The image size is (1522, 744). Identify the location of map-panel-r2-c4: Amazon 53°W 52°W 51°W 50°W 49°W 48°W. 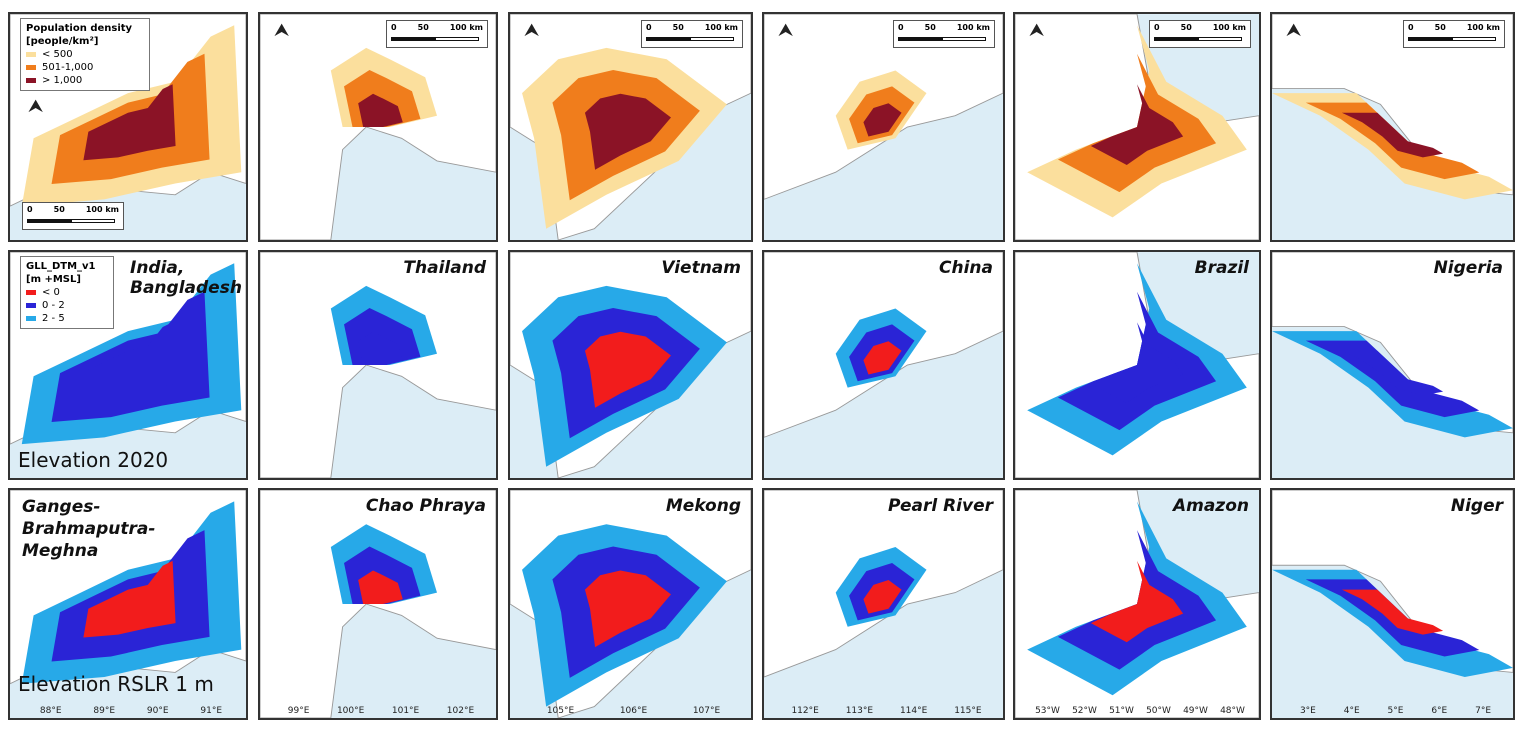
(1137, 604).